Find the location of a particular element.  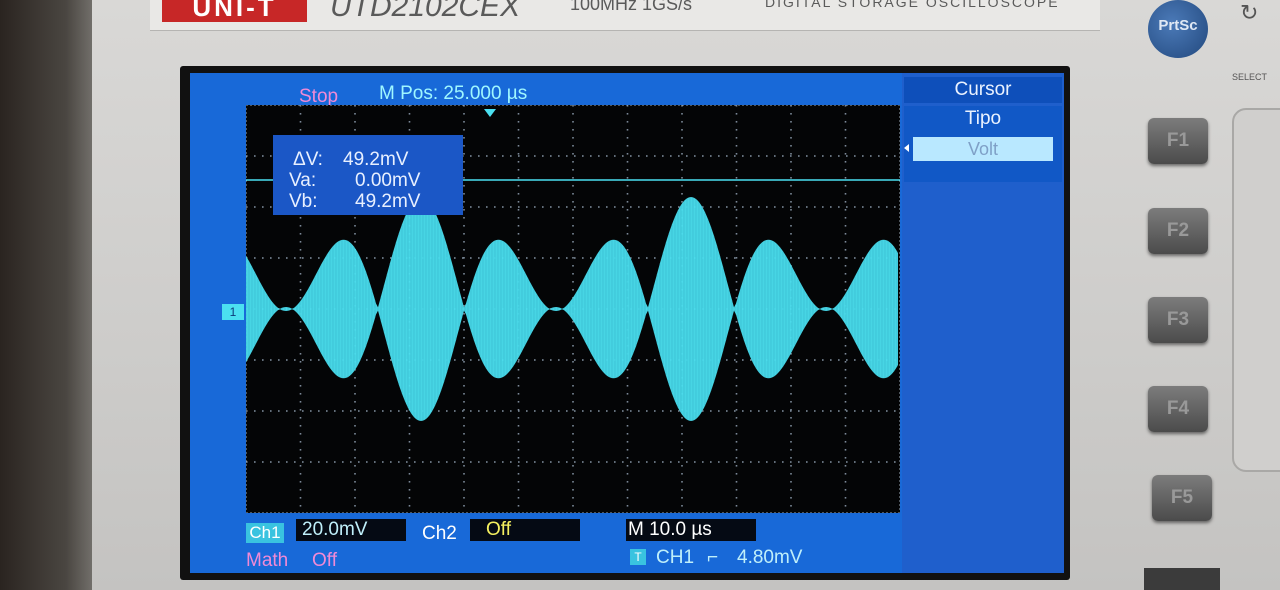

f1-button: F1 is located at coordinates (1178, 141).